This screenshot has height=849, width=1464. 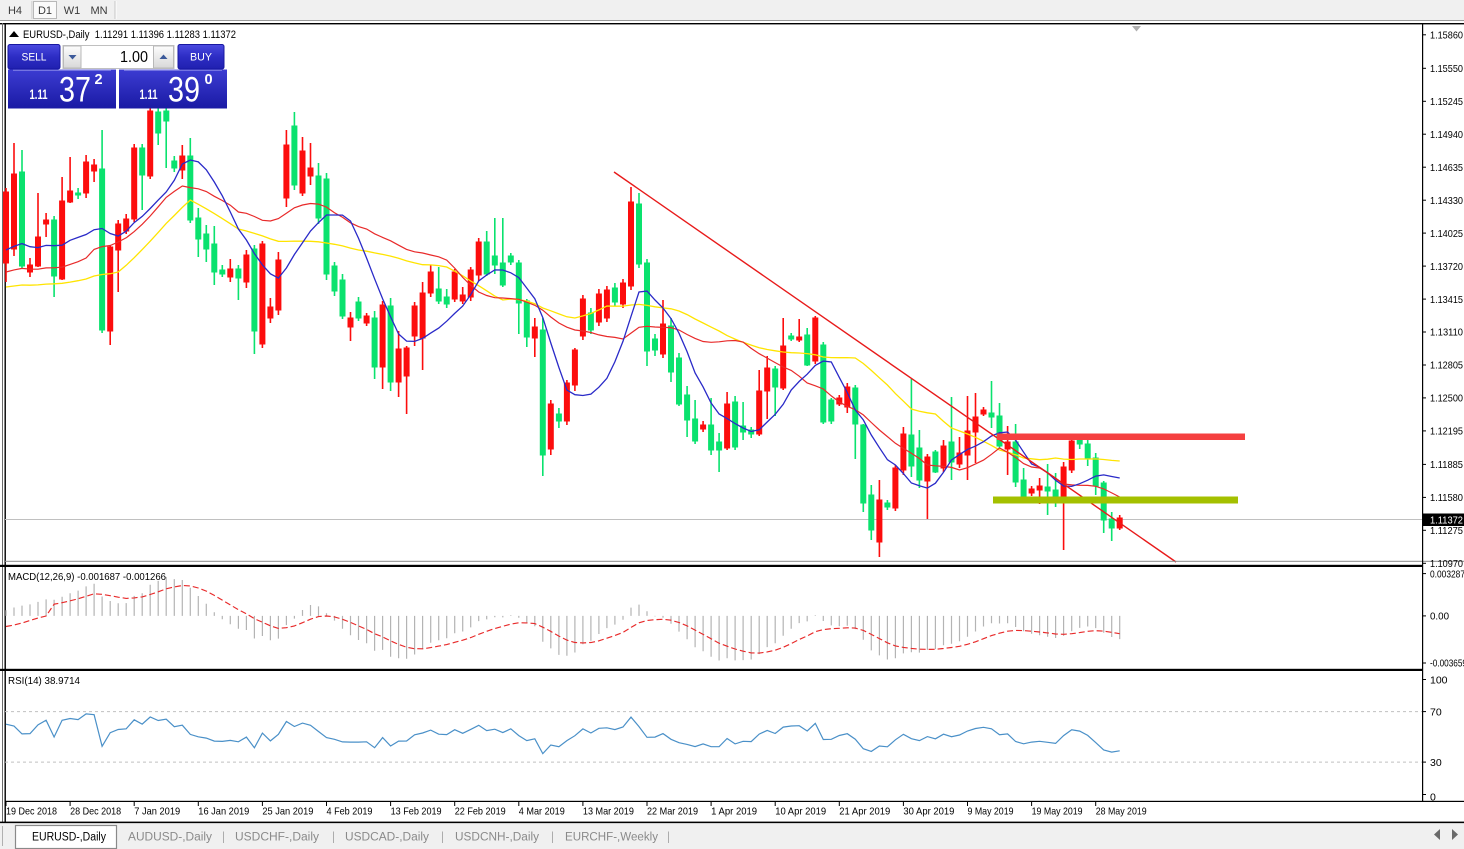 I want to click on svg-text: 0.003287, so click(x=1447, y=574).